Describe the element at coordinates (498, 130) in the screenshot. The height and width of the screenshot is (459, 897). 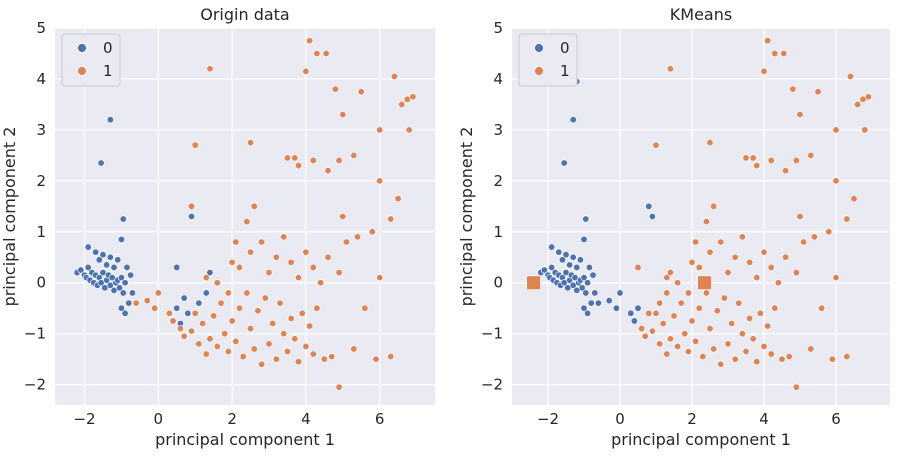
I see `y-tick-label: 3` at that location.